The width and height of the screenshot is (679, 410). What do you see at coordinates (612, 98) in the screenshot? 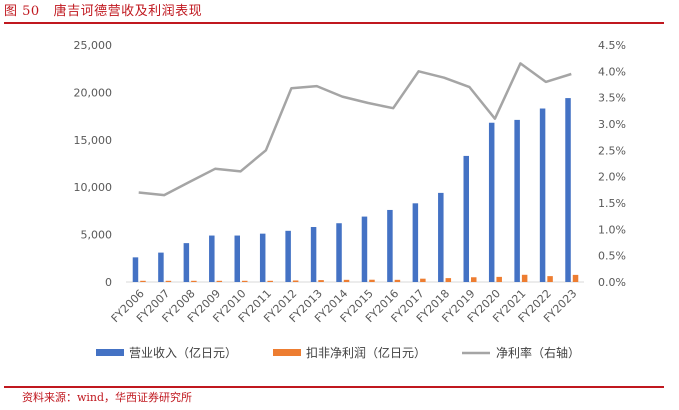
I see `right-axis-tick-label: 3.5%` at bounding box center [612, 98].